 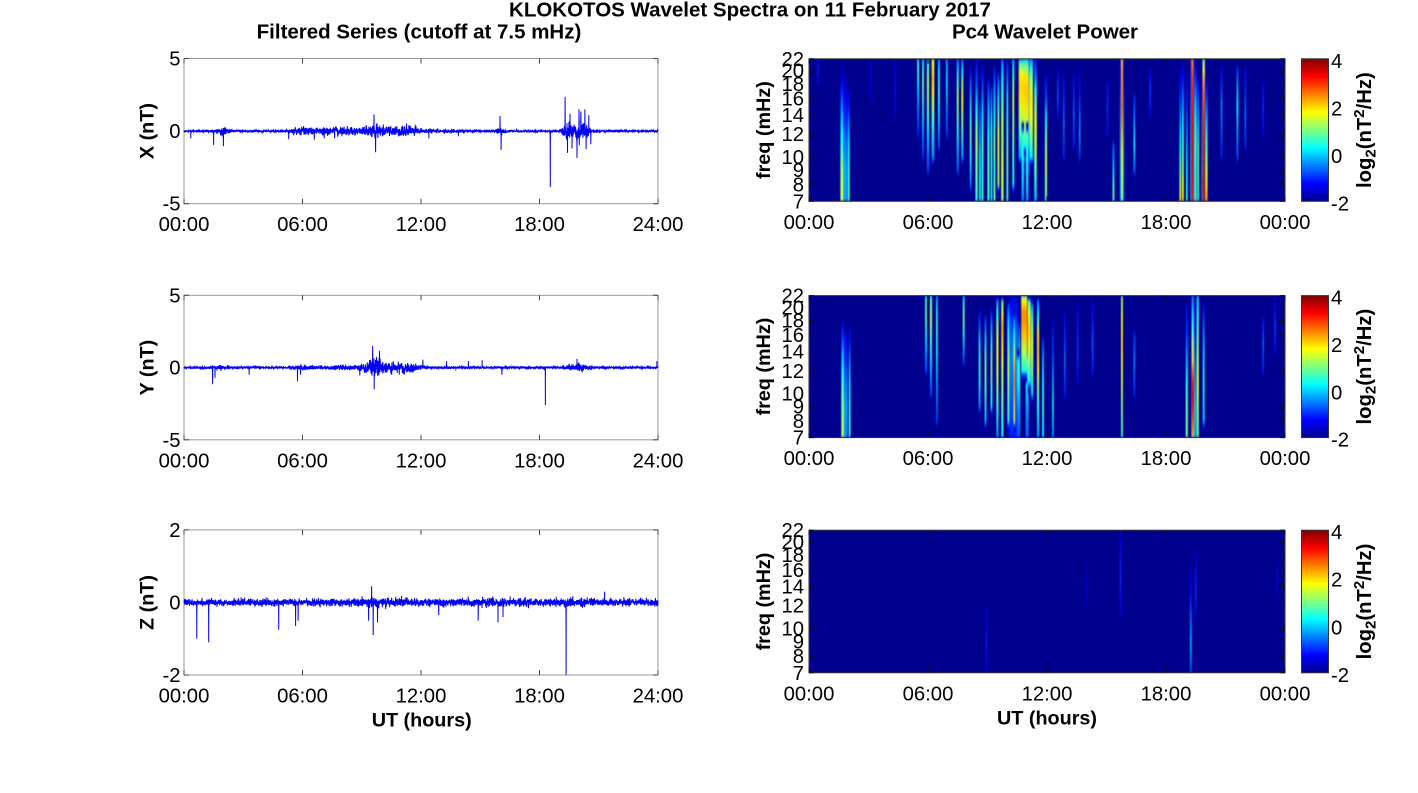 I want to click on svg-text: Pc4 Wavelet Power, so click(x=1045, y=32).